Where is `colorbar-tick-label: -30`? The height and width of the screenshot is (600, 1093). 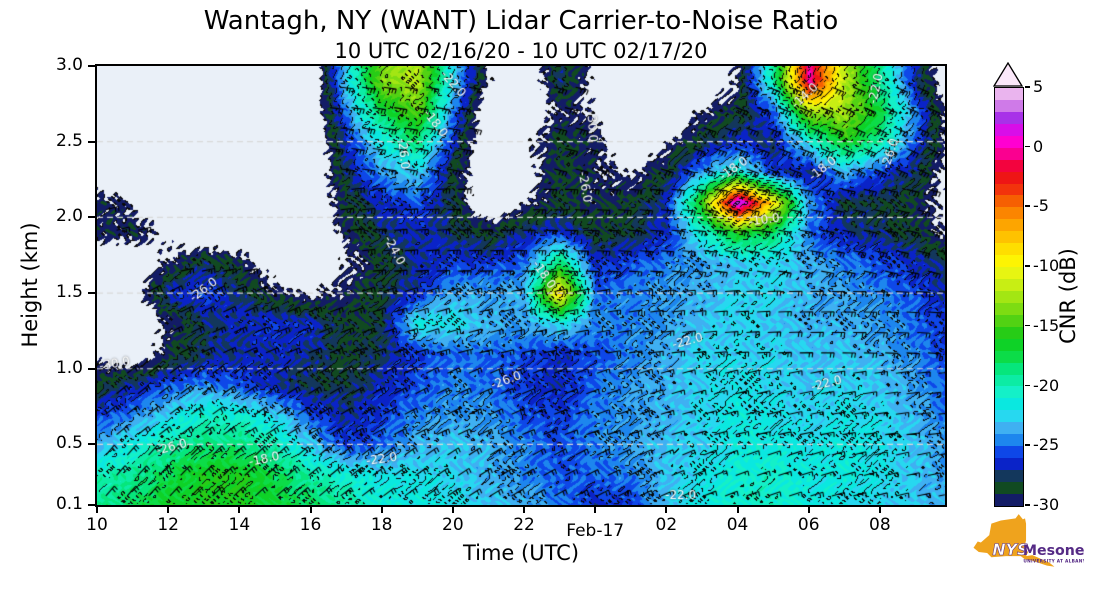 colorbar-tick-label: -30 is located at coordinates (1046, 504).